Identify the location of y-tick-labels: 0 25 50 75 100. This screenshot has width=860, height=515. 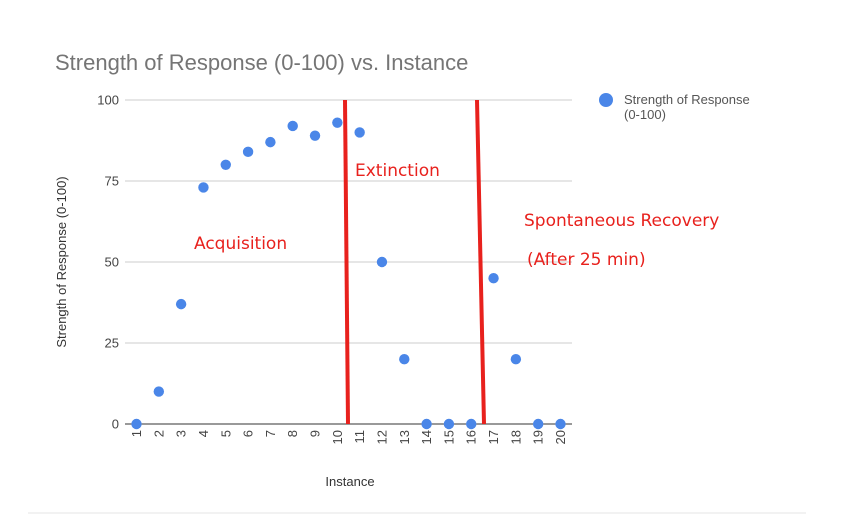
(108, 262).